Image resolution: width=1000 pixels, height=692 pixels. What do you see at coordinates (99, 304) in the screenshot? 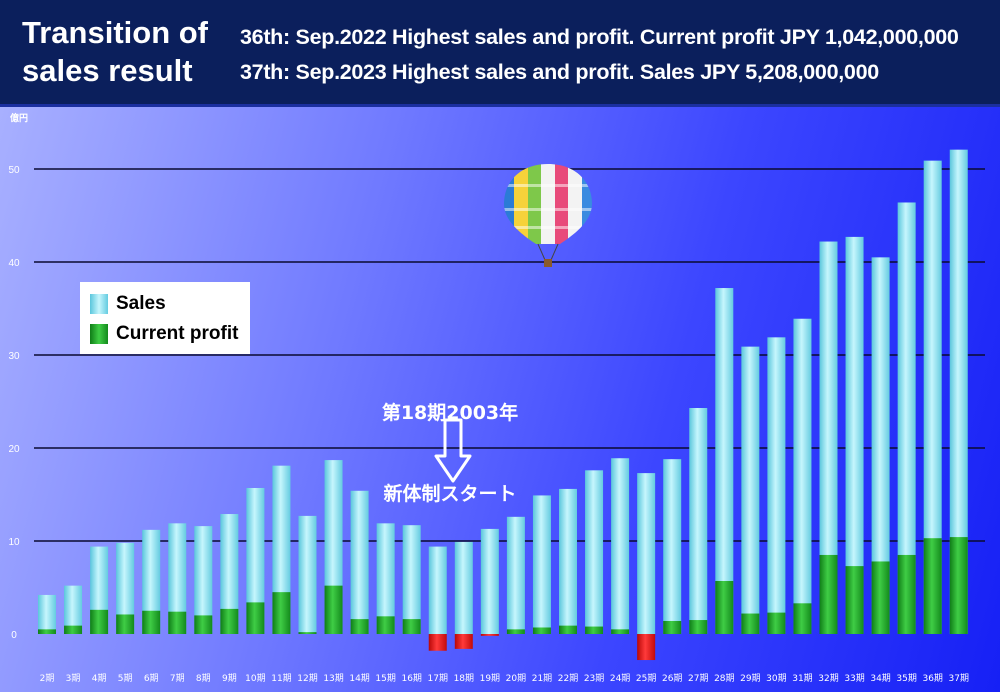
I see `legend-swatch-sales` at bounding box center [99, 304].